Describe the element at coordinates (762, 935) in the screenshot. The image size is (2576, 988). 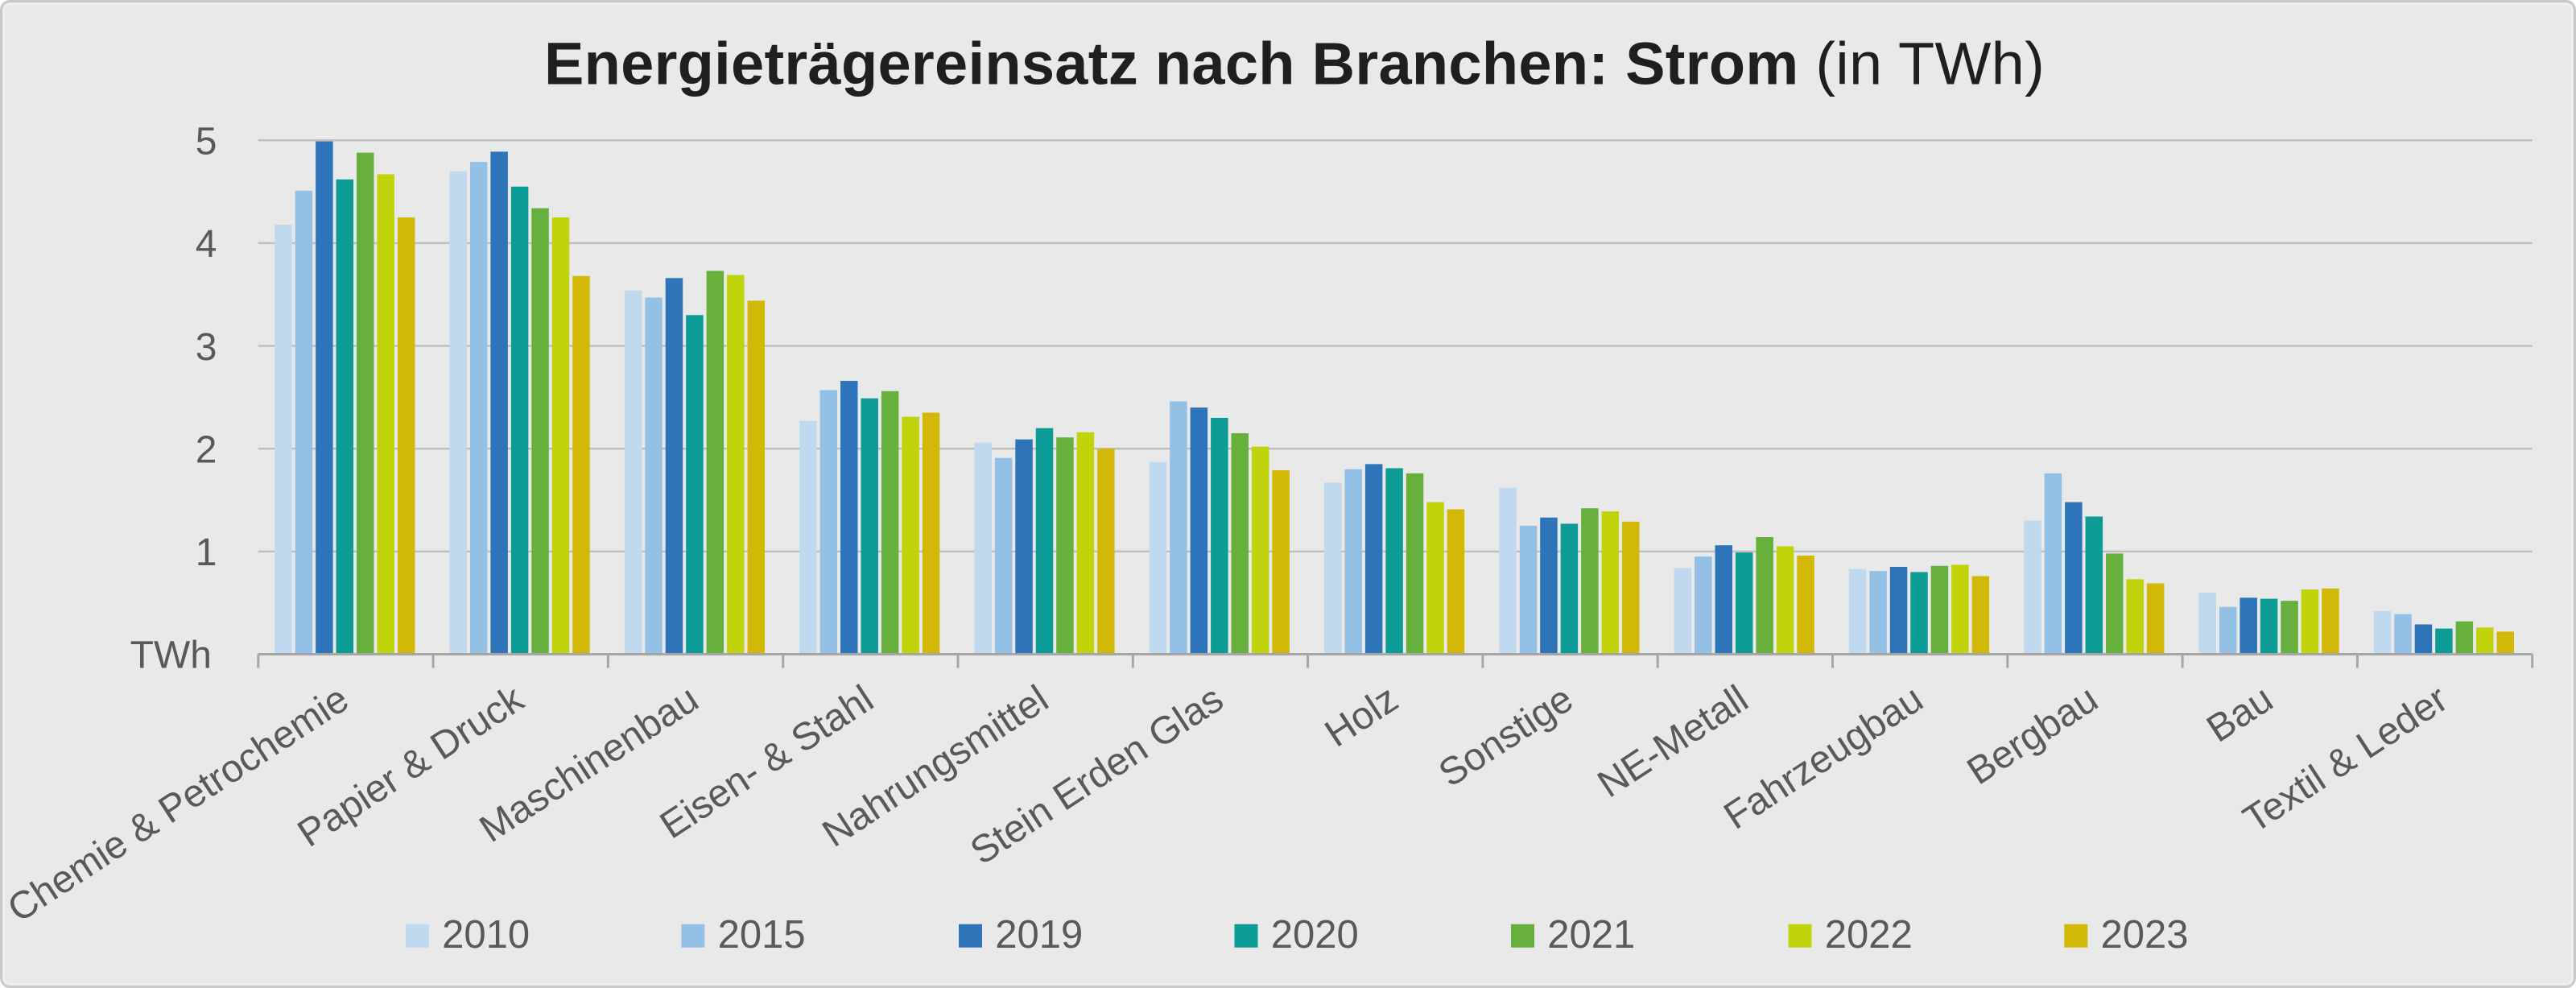
I see `svg-text: 2015` at that location.